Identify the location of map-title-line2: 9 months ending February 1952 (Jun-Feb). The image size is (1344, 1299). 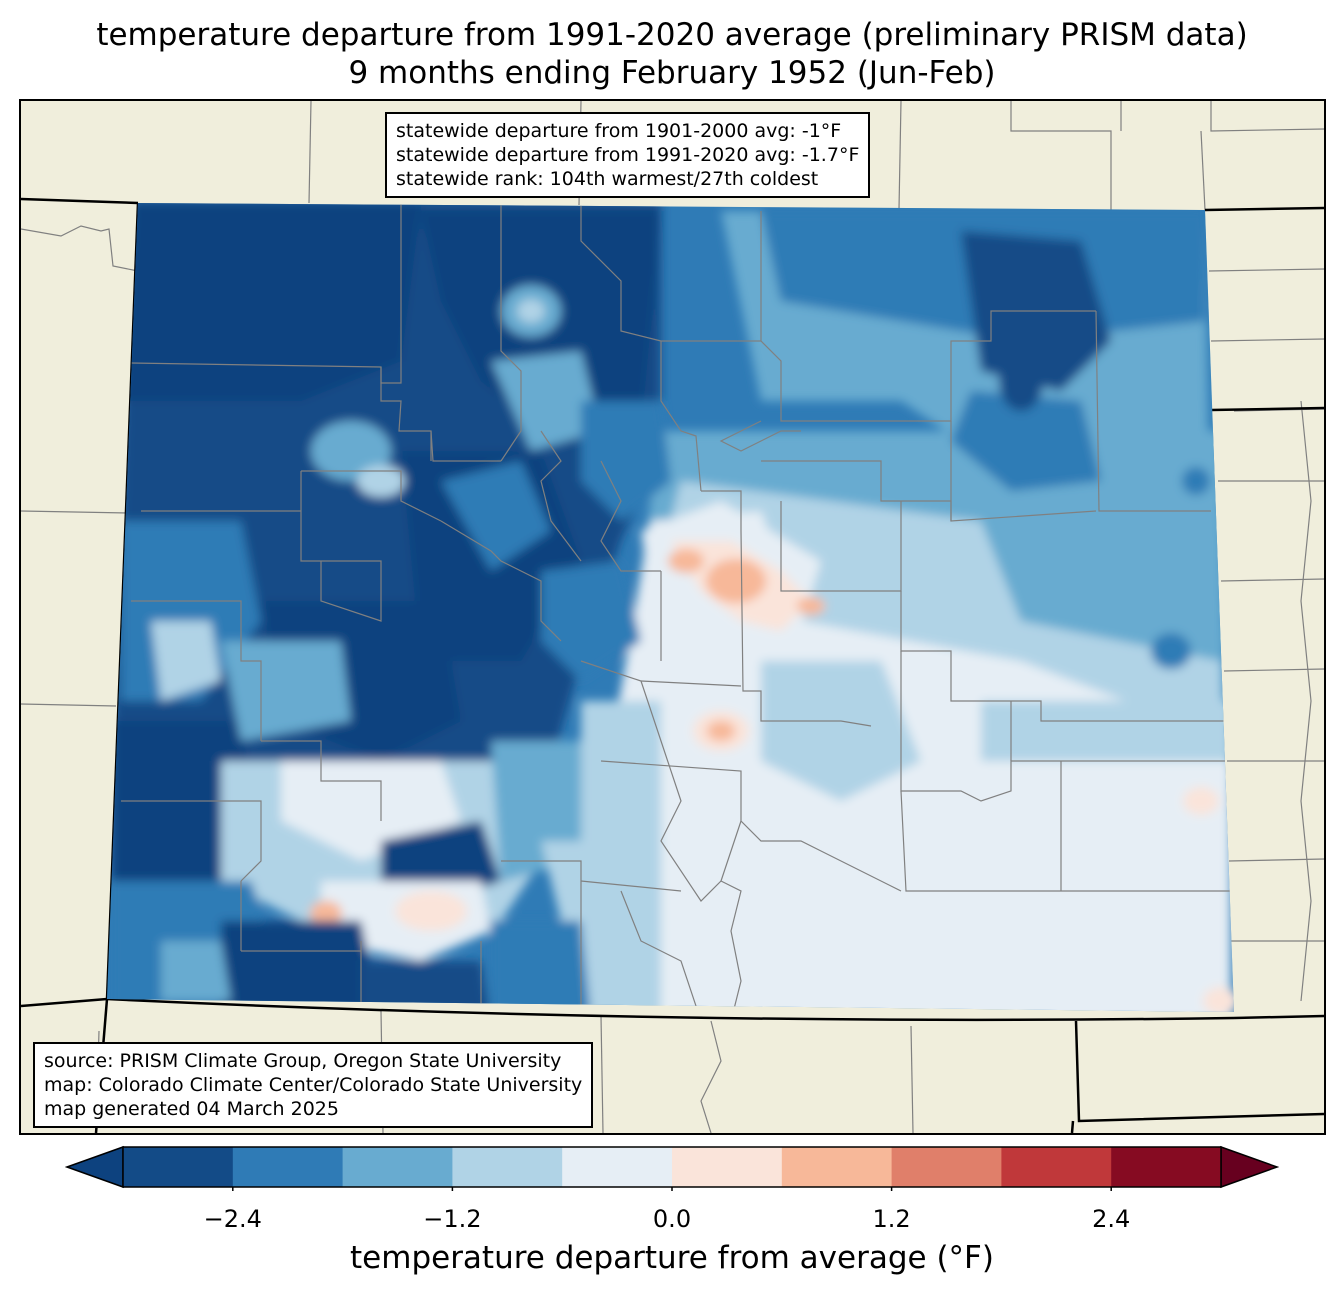
(672, 73).